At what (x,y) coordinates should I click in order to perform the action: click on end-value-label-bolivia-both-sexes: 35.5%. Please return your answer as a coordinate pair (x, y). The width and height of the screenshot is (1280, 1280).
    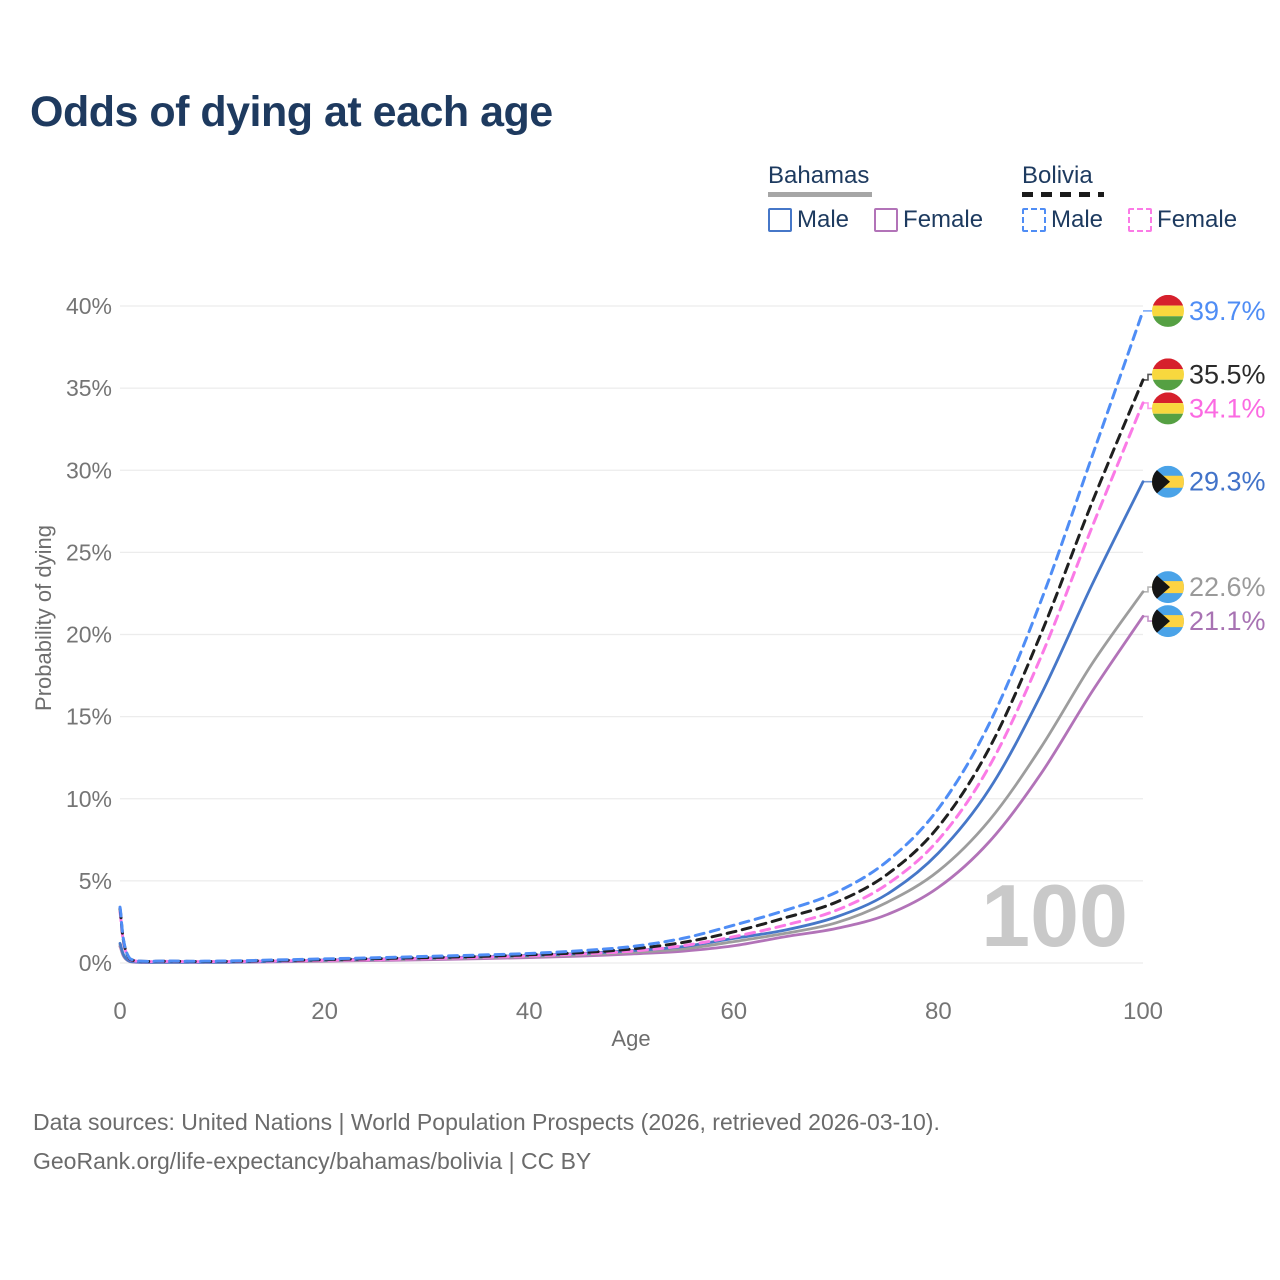
    Looking at the image, I should click on (1227, 374).